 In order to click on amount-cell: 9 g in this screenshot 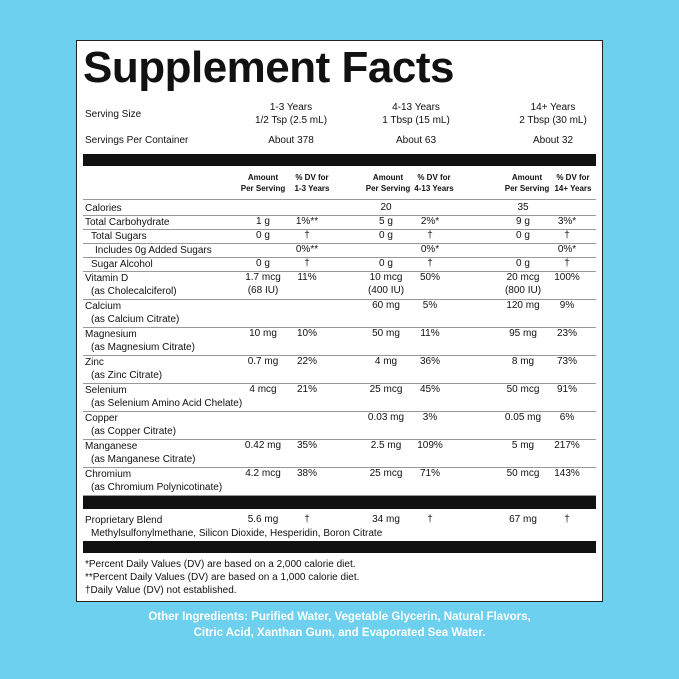, I will do `click(523, 221)`.